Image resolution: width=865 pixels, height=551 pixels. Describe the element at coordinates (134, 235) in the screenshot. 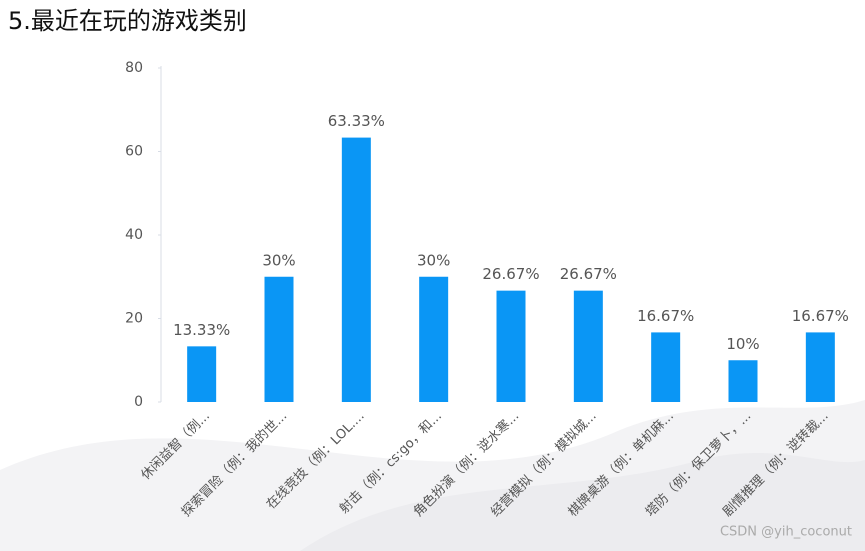

I see `y-tick-label: 40` at that location.